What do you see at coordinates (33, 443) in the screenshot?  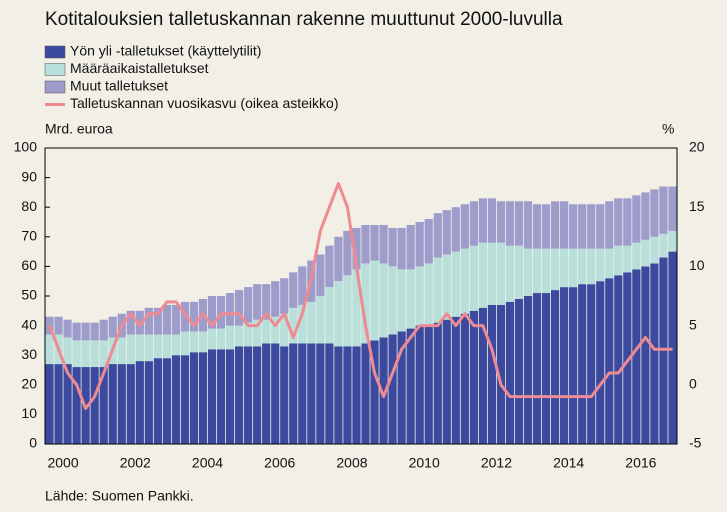 I see `y-tick-label: 0` at bounding box center [33, 443].